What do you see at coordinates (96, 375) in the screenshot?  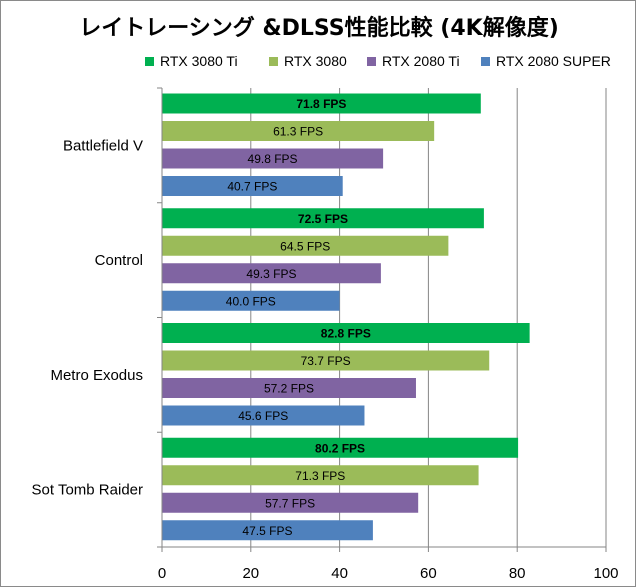 I see `category-label: Metro Exodus` at bounding box center [96, 375].